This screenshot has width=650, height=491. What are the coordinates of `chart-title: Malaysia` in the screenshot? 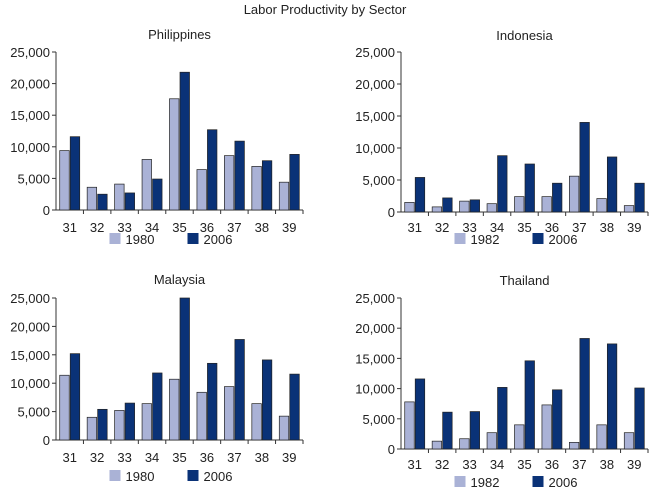 It's located at (180, 279).